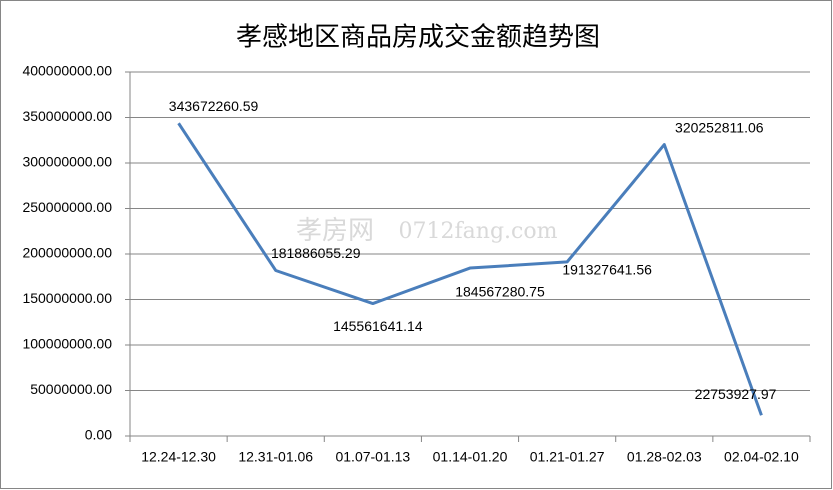  I want to click on y-tick-label: 300000000.00, so click(67, 162).